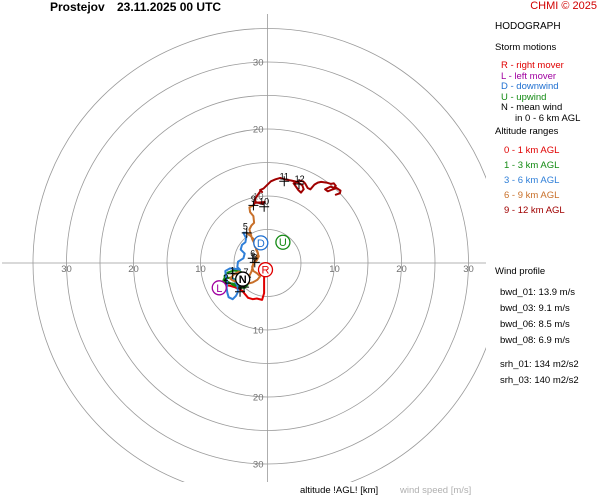 Image resolution: width=600 pixels, height=500 pixels. I want to click on height-label: 1, so click(232, 271).